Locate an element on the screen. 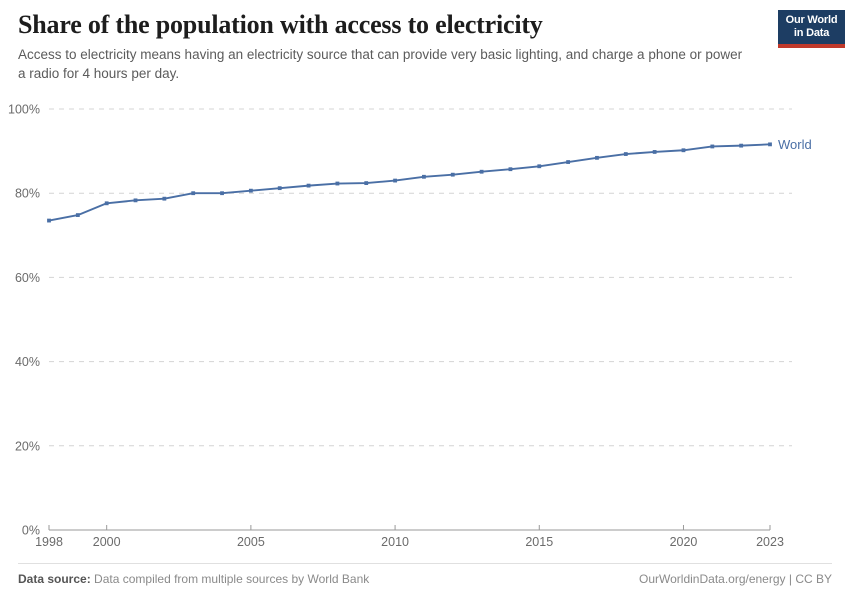 The width and height of the screenshot is (850, 600). x-axis-tick-label: 2010 is located at coordinates (395, 542).